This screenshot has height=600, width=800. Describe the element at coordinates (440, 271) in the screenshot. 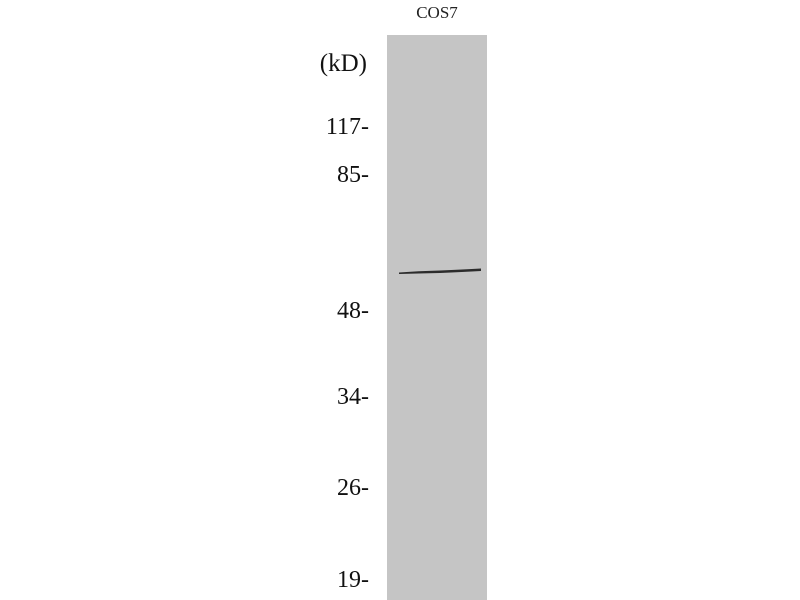

I see `protein-band` at that location.